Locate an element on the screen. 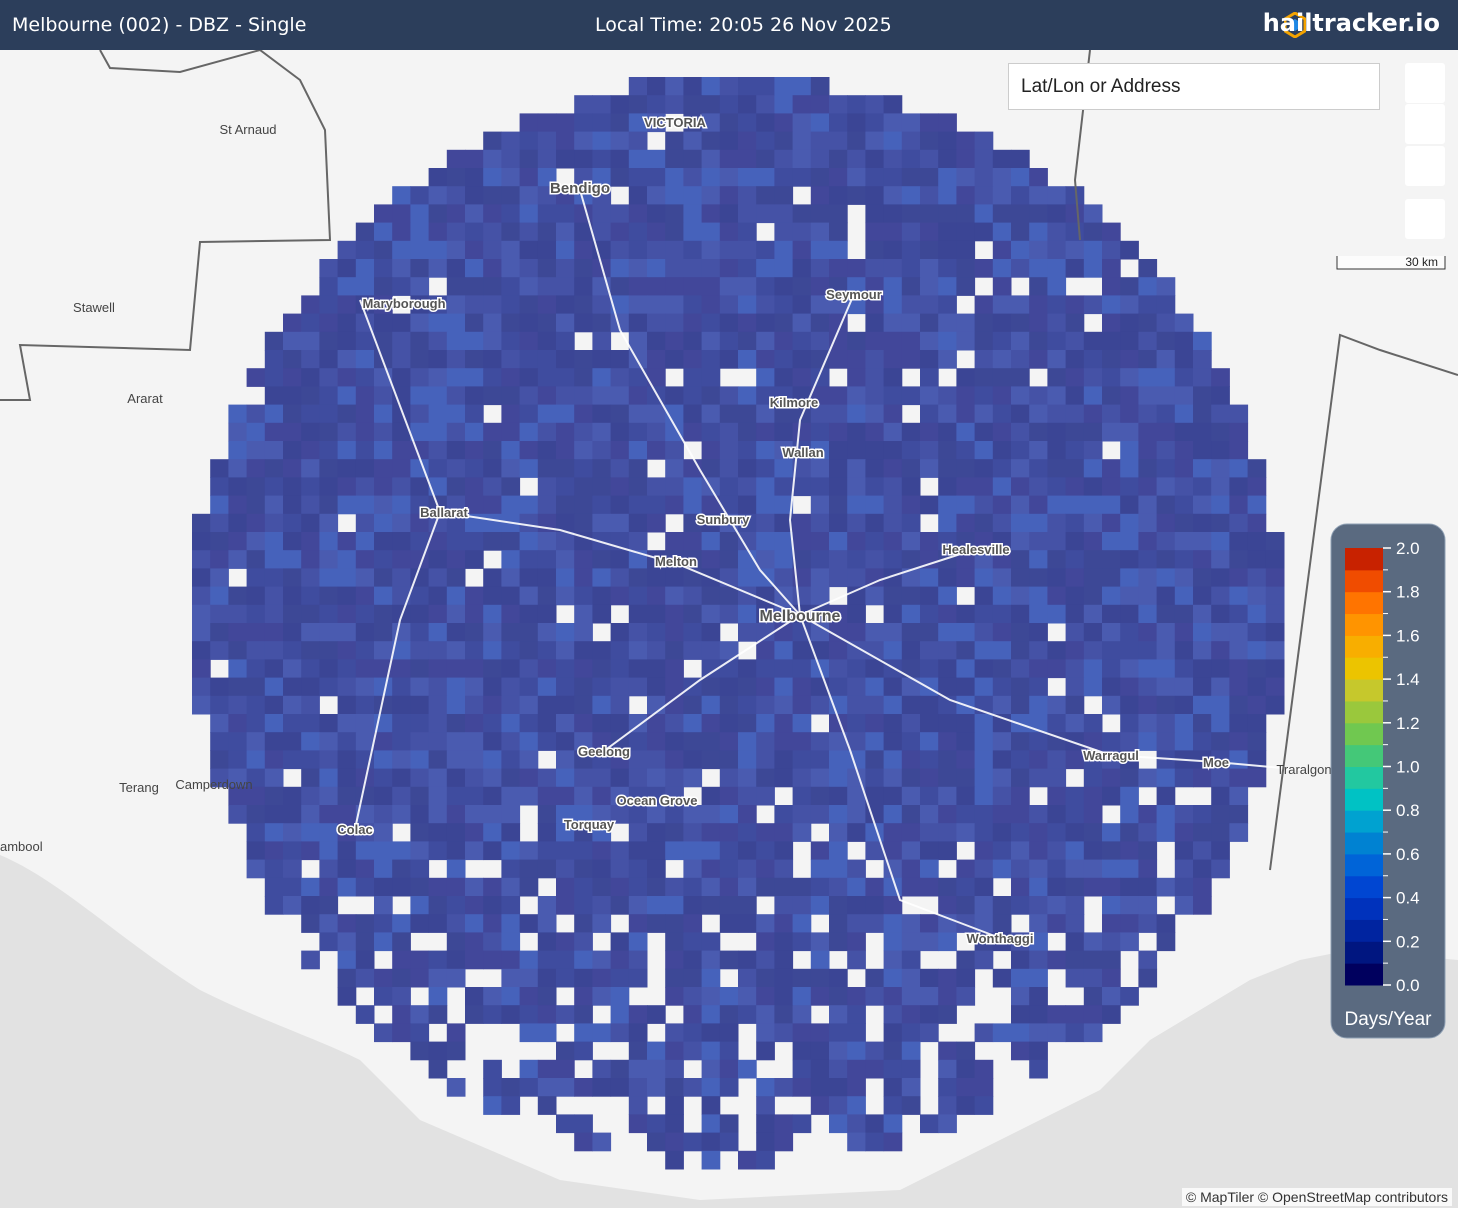 The width and height of the screenshot is (1458, 1208). search-input: Lat/Lon or Address is located at coordinates (1194, 86).